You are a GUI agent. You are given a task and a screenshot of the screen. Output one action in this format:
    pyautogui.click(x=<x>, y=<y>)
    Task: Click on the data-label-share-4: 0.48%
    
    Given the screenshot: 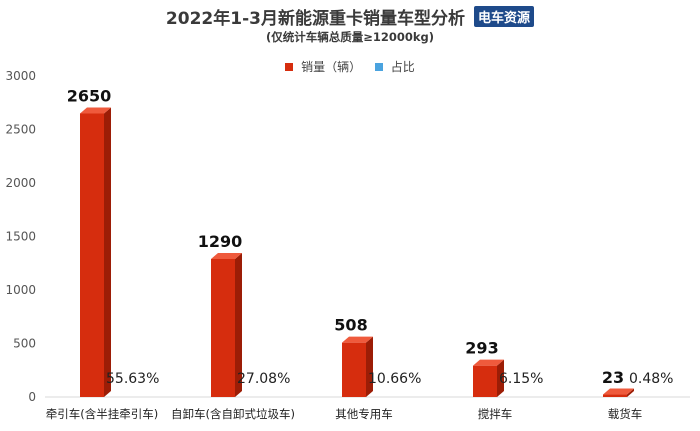 What is the action you would take?
    pyautogui.click(x=651, y=379)
    